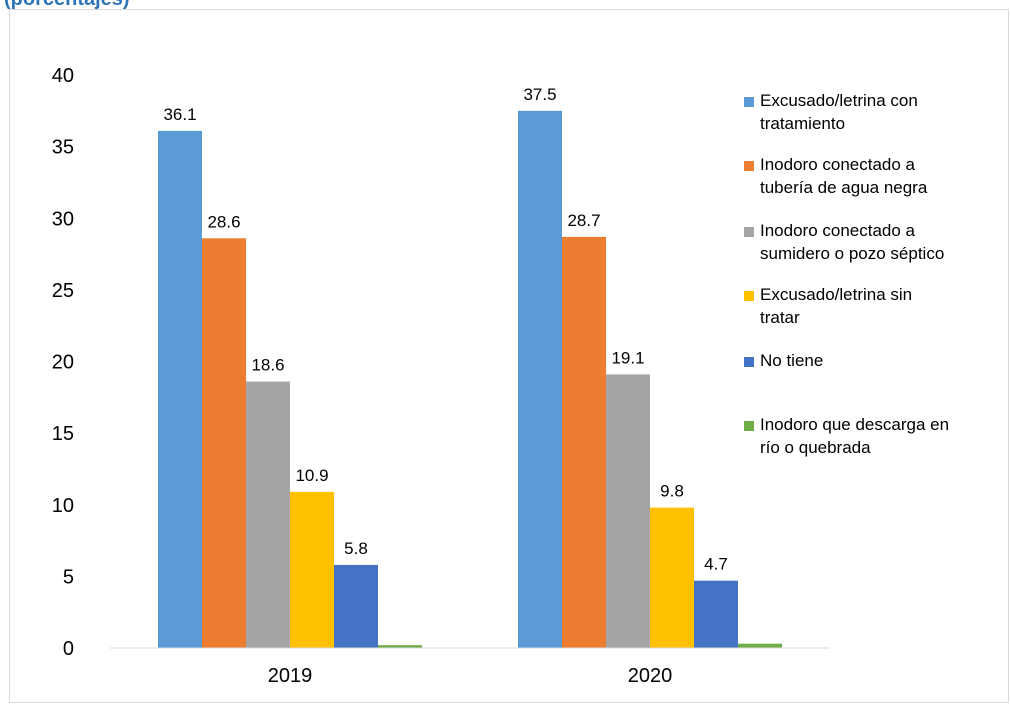 This screenshot has width=1010, height=707. Describe the element at coordinates (63, 506) in the screenshot. I see `y-tick-label: 10` at that location.